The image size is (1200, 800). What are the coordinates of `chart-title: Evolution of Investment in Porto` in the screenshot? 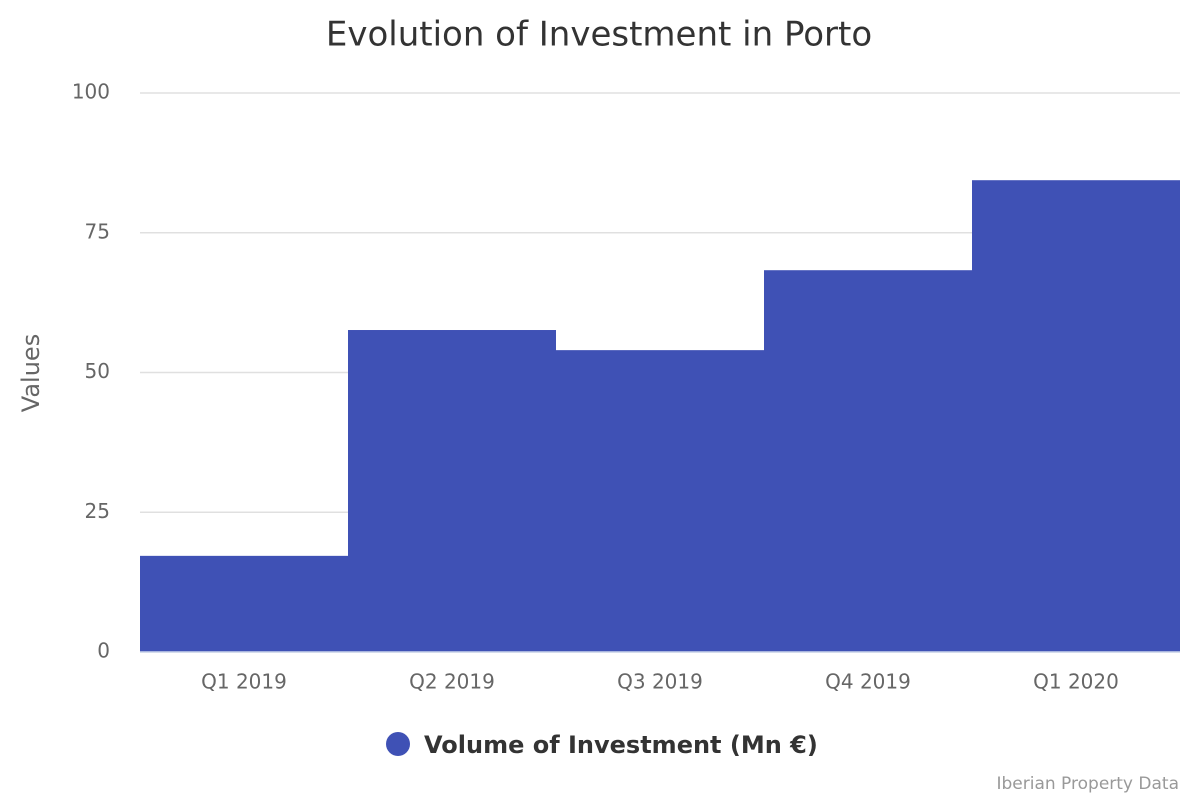 It's located at (599, 35).